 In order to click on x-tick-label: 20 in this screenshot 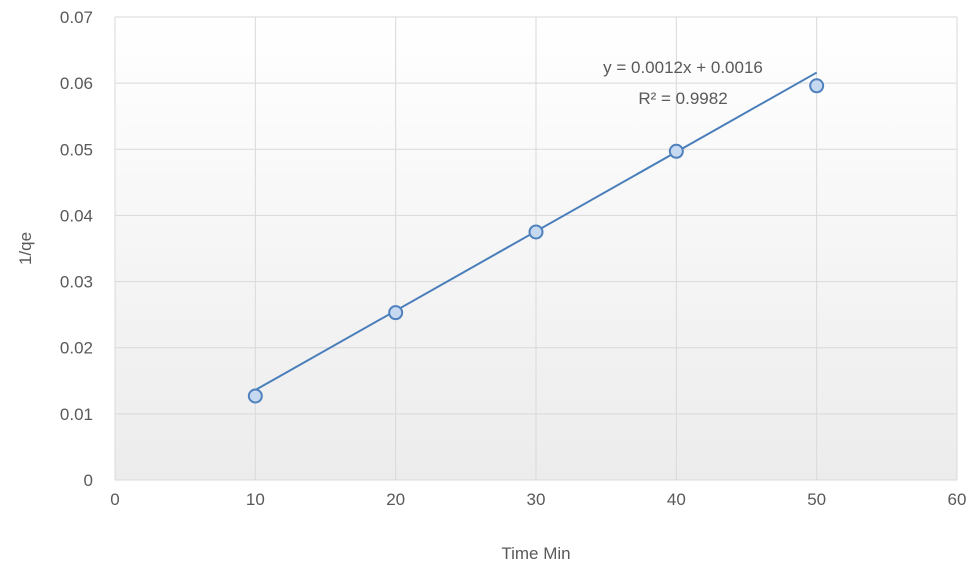, I will do `click(395, 499)`.